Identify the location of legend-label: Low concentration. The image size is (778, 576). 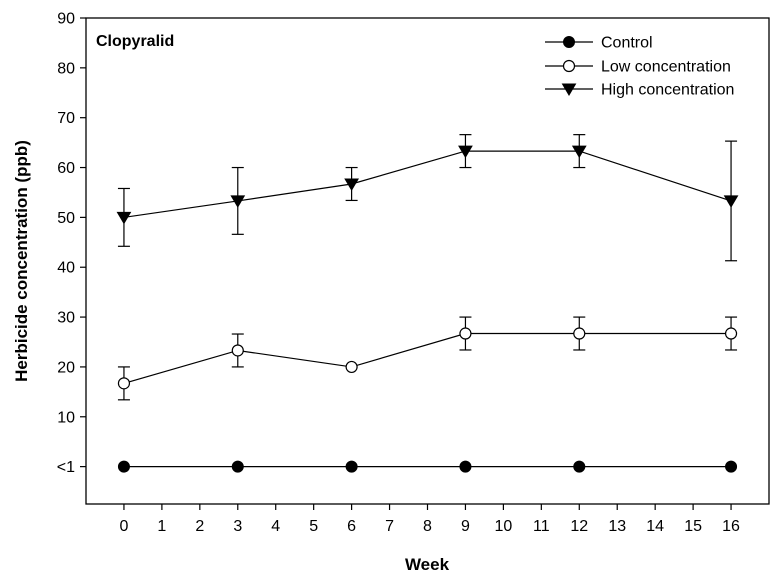
(666, 67).